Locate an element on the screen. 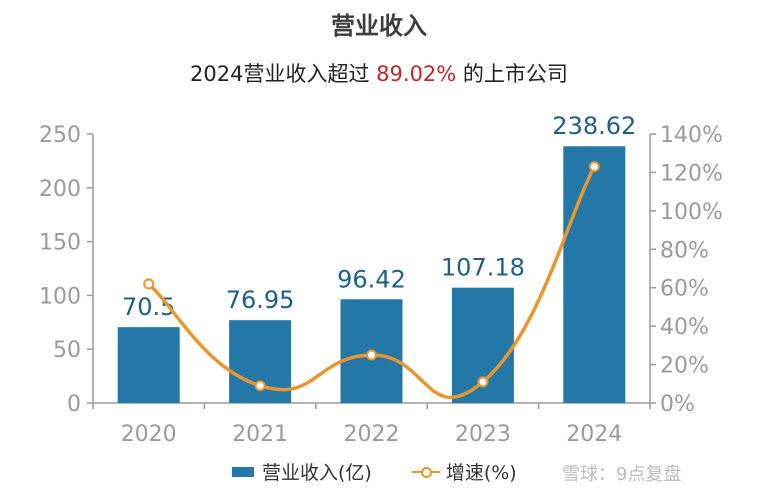 The height and width of the screenshot is (500, 758). y-right-tick-label: 40% is located at coordinates (684, 327).